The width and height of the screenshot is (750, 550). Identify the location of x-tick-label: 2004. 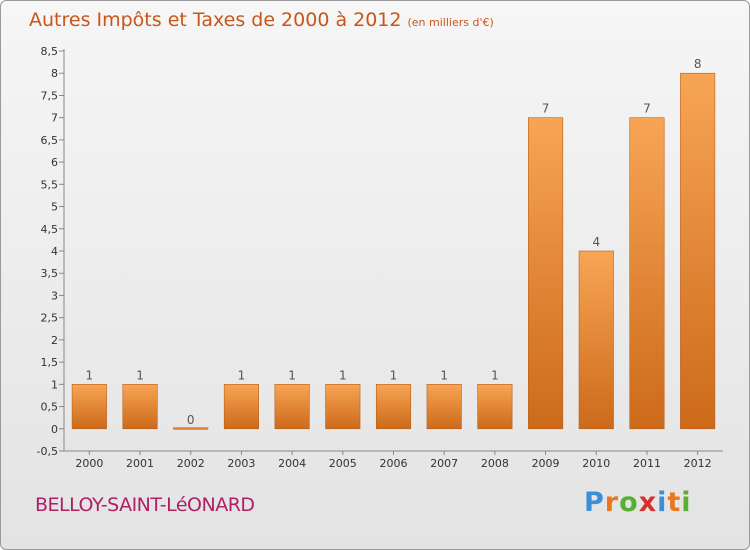
(292, 463).